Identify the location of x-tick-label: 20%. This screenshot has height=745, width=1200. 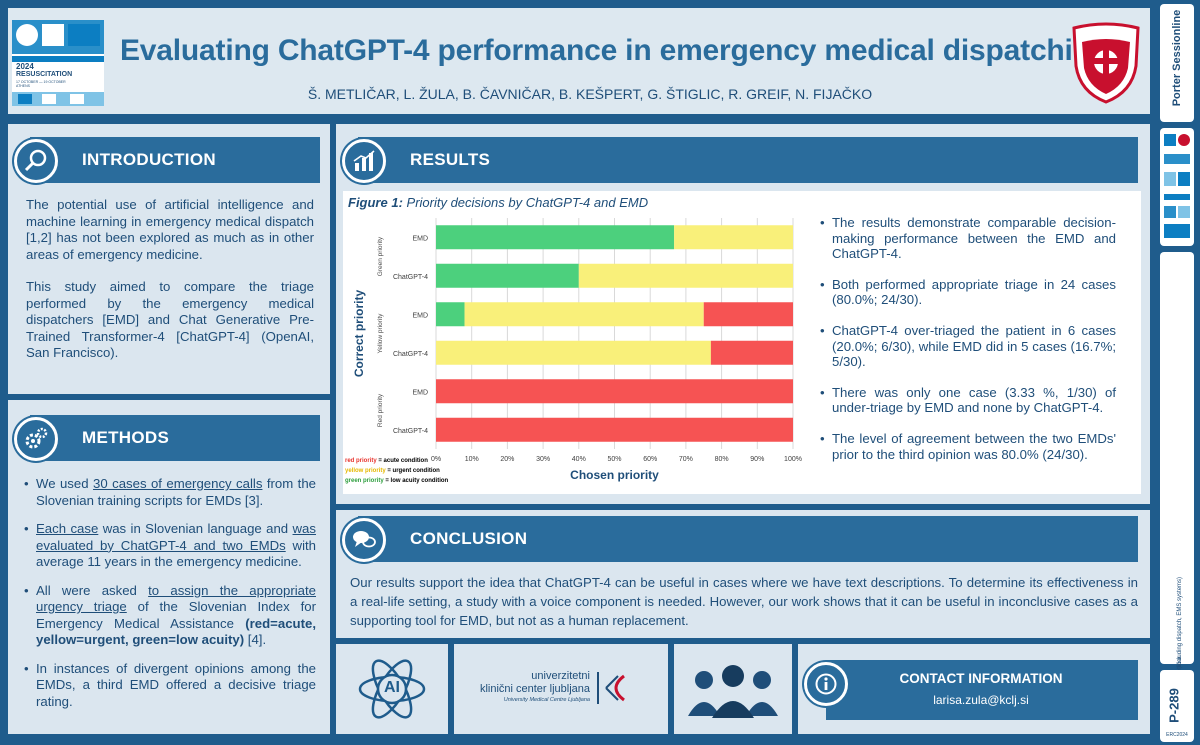
(507, 459).